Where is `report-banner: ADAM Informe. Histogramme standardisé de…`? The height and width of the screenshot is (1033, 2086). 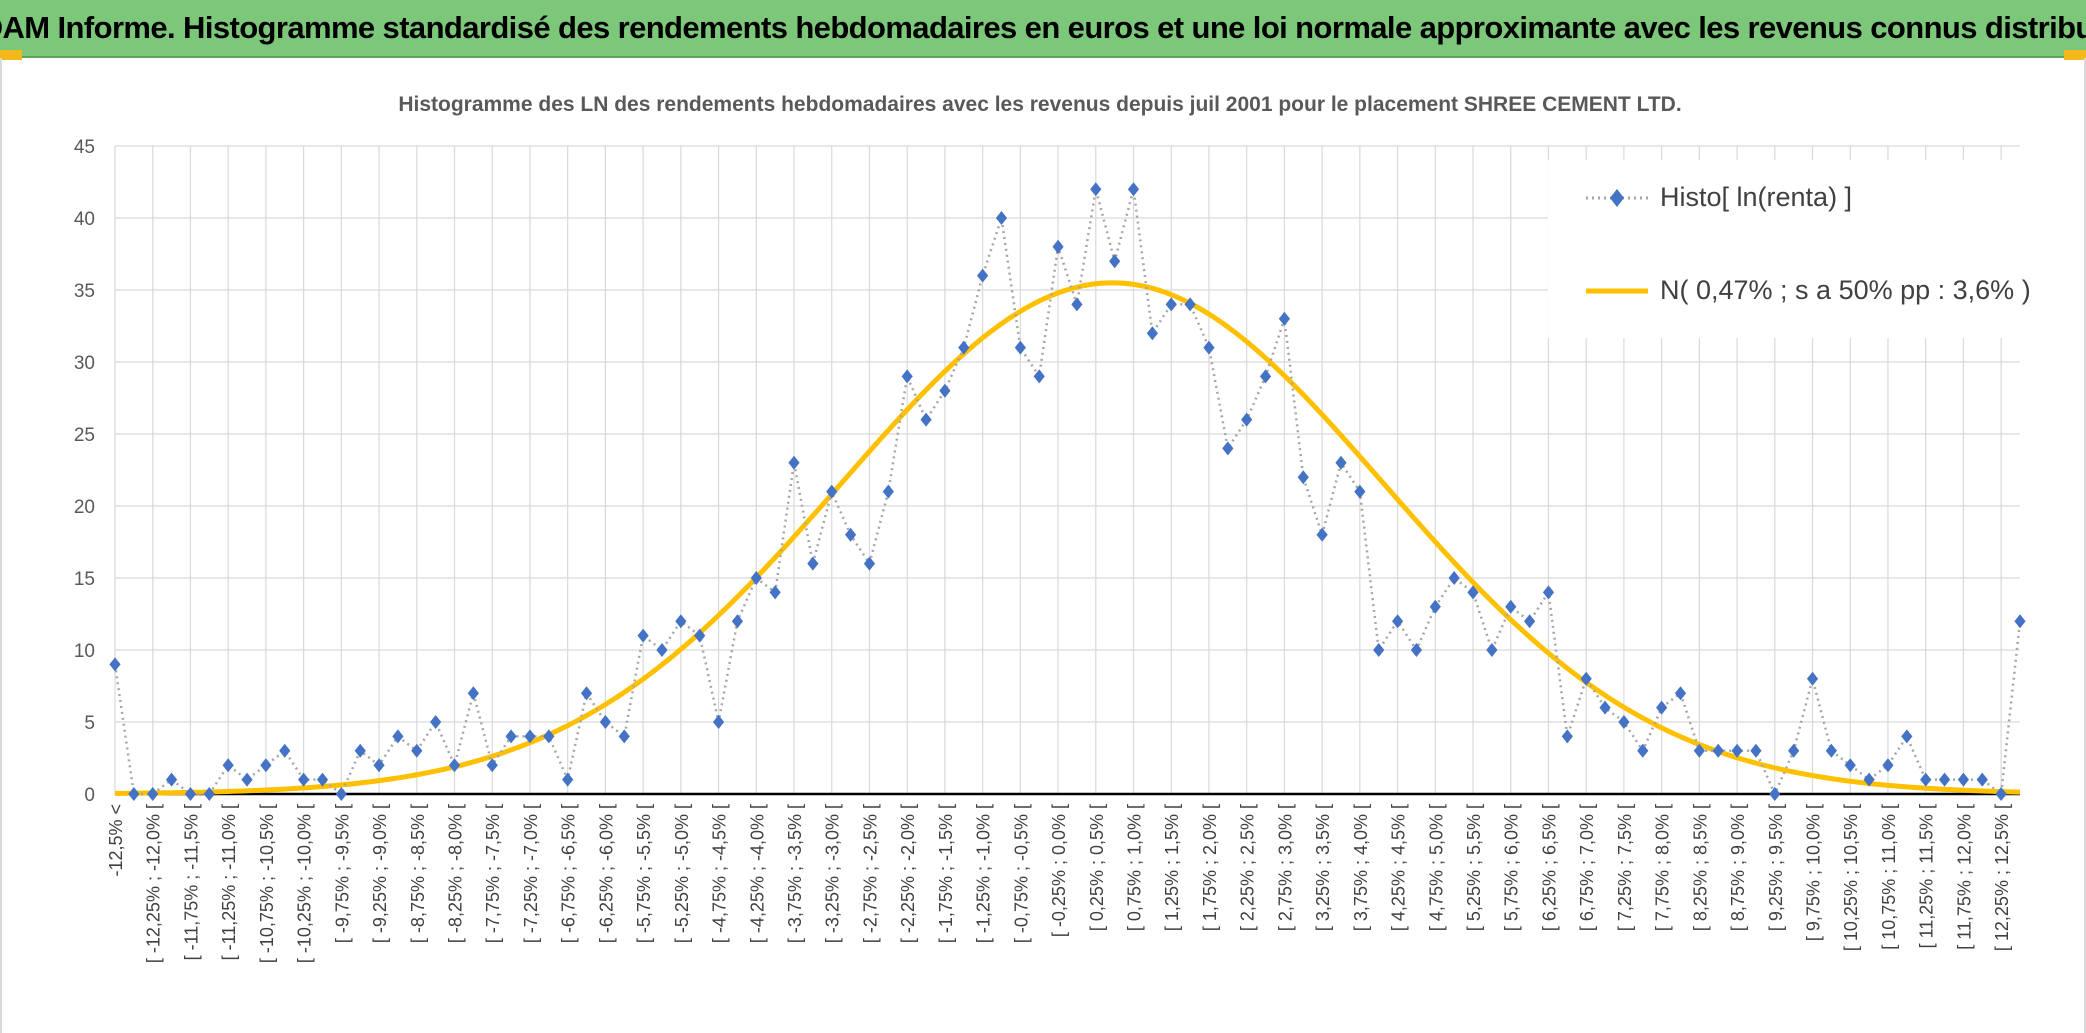
report-banner: ADAM Informe. Histogramme standardisé de… is located at coordinates (1043, 30).